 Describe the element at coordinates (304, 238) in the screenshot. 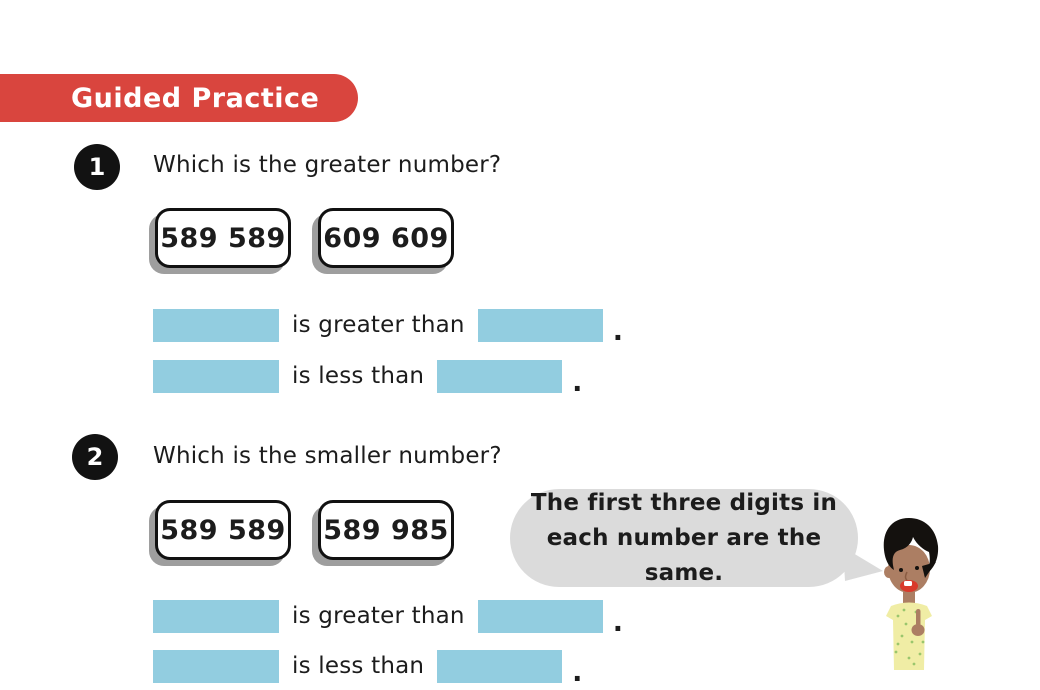

I see `question-1-cards: 589 589 609 609` at that location.